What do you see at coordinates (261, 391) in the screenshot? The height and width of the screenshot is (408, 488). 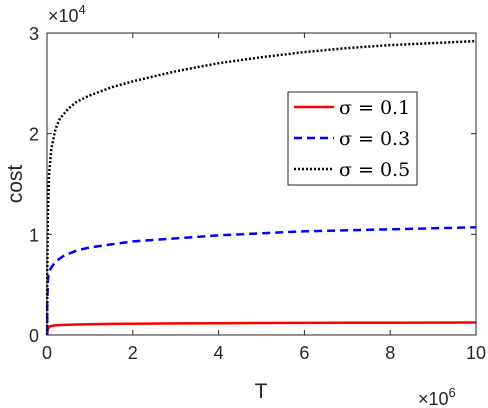 I see `x-axis-label: T` at bounding box center [261, 391].